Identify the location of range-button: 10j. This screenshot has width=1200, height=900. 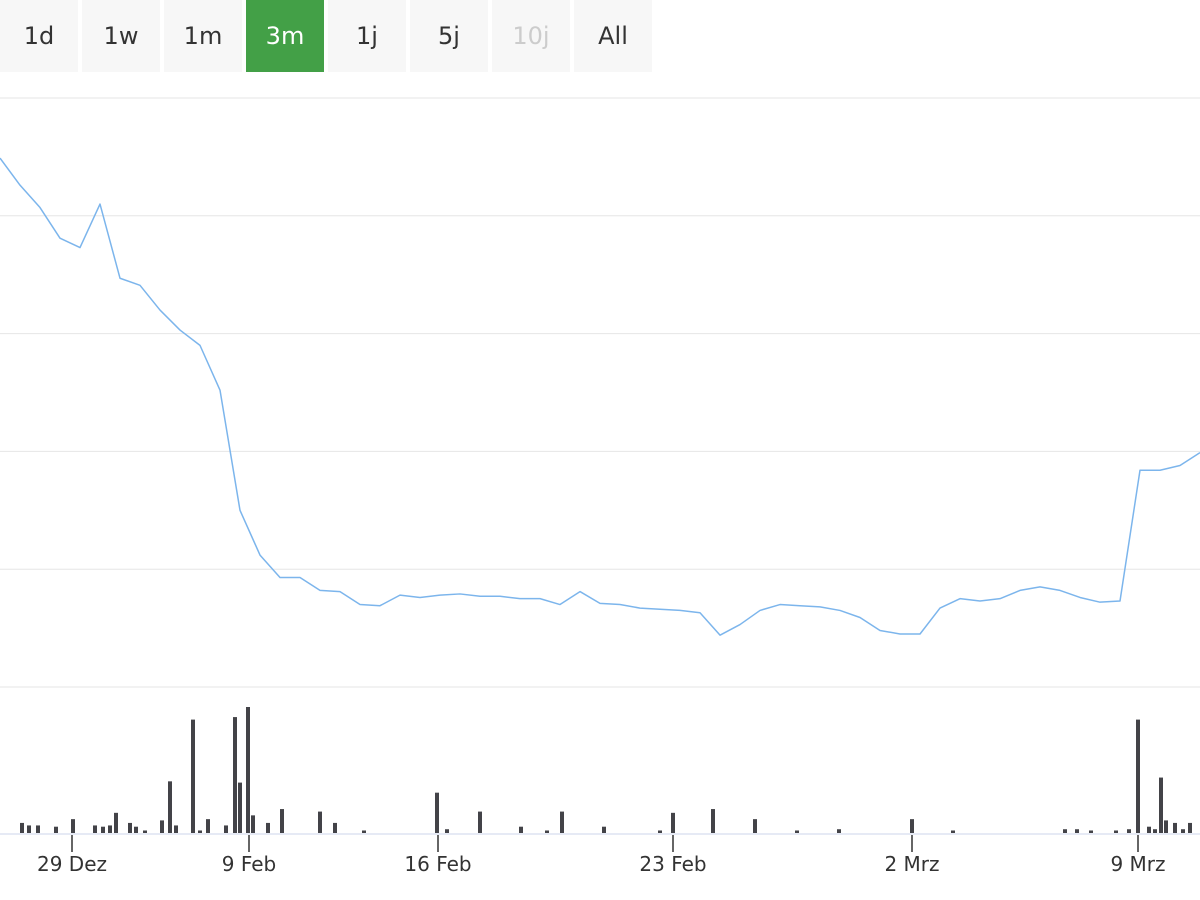
(531, 36).